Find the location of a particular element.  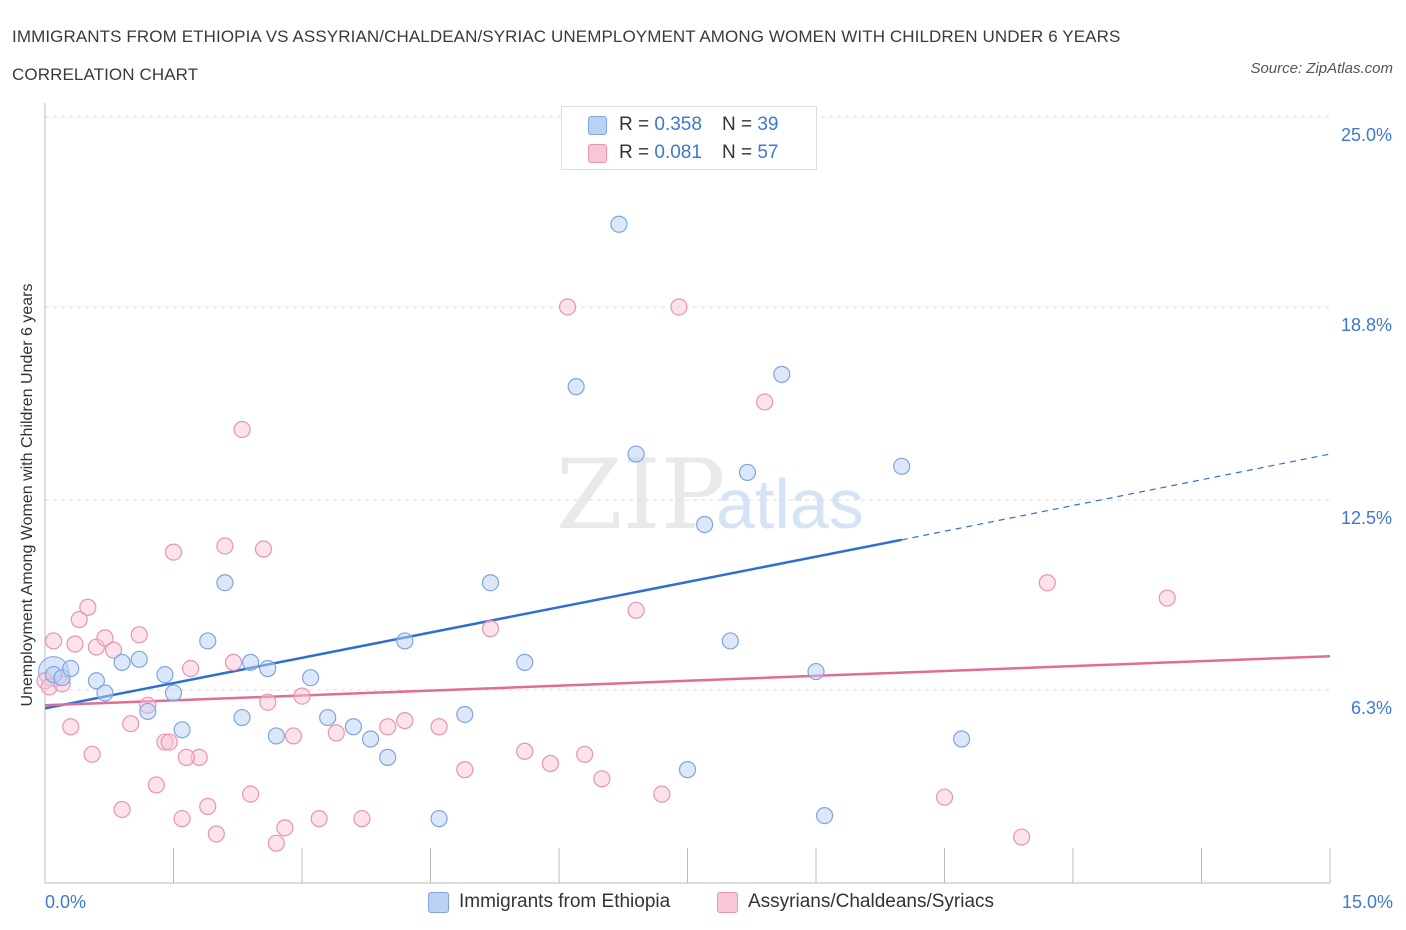

y-tick-label: 25.0% is located at coordinates (1366, 135).